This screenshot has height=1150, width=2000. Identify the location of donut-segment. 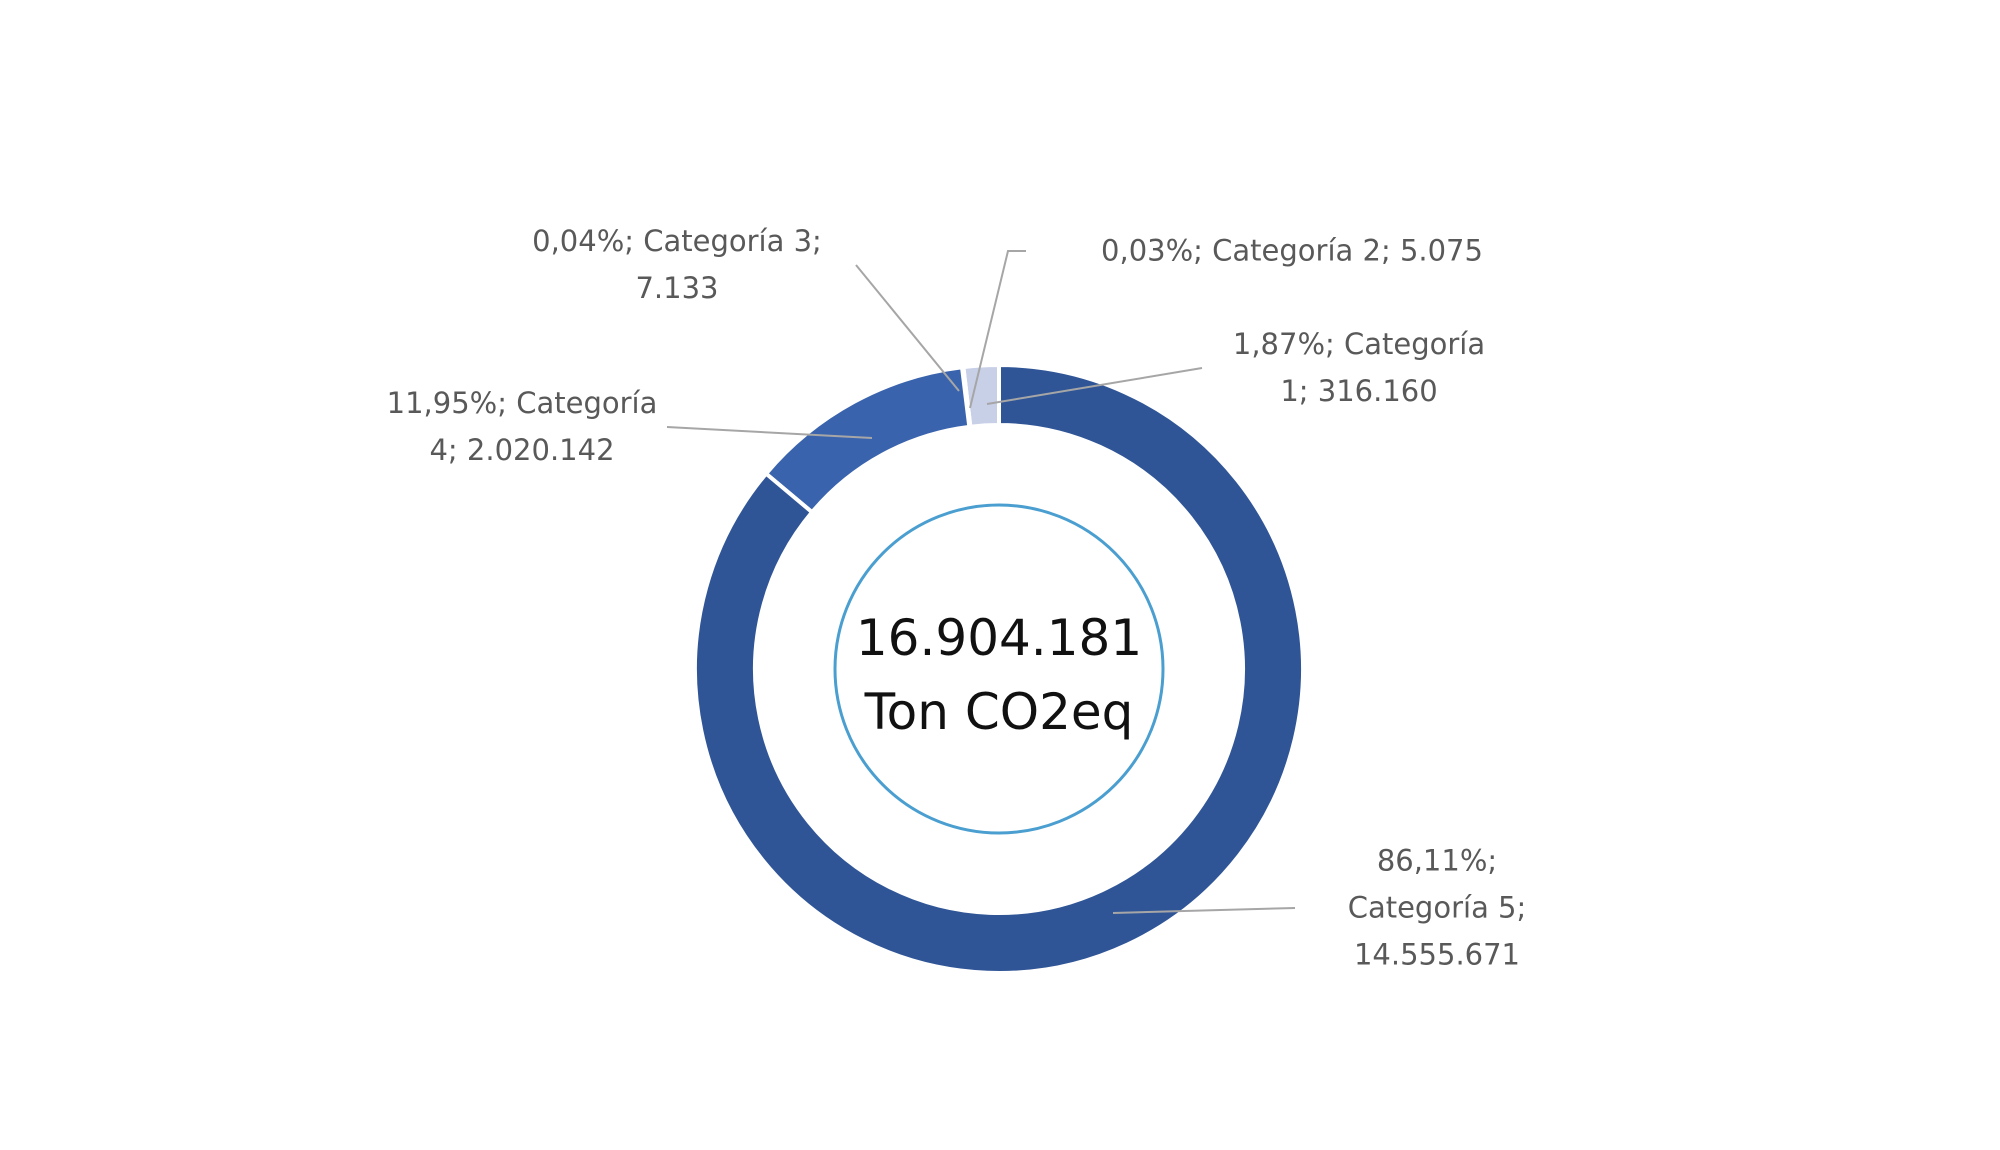
(867, 440).